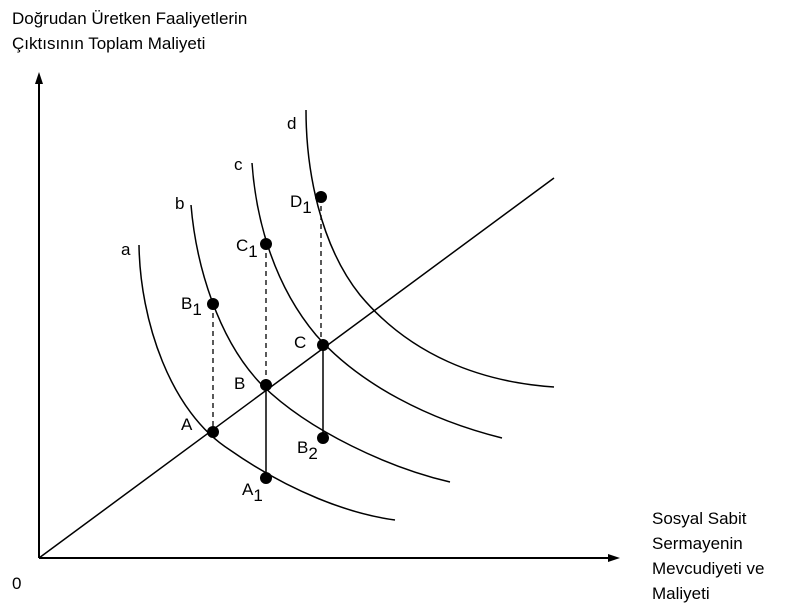 The width and height of the screenshot is (793, 609). I want to click on point-label-C1-main: C, so click(242, 245).